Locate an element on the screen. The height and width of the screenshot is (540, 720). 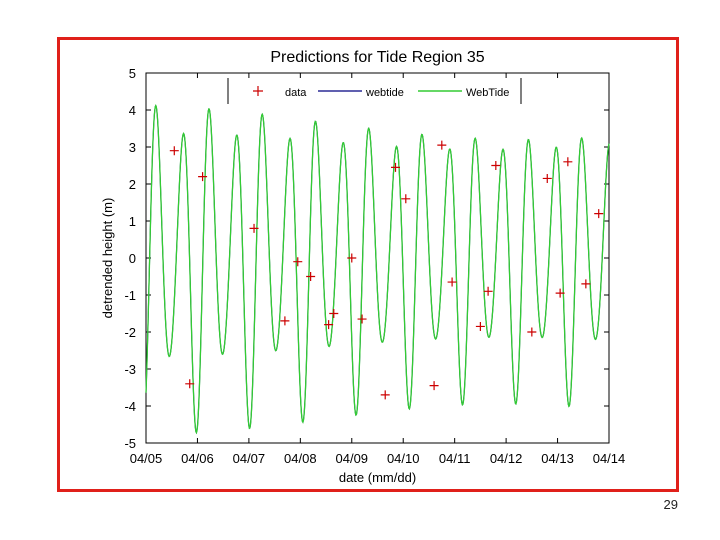
y-tick-label: 3 is located at coordinates (132, 147).